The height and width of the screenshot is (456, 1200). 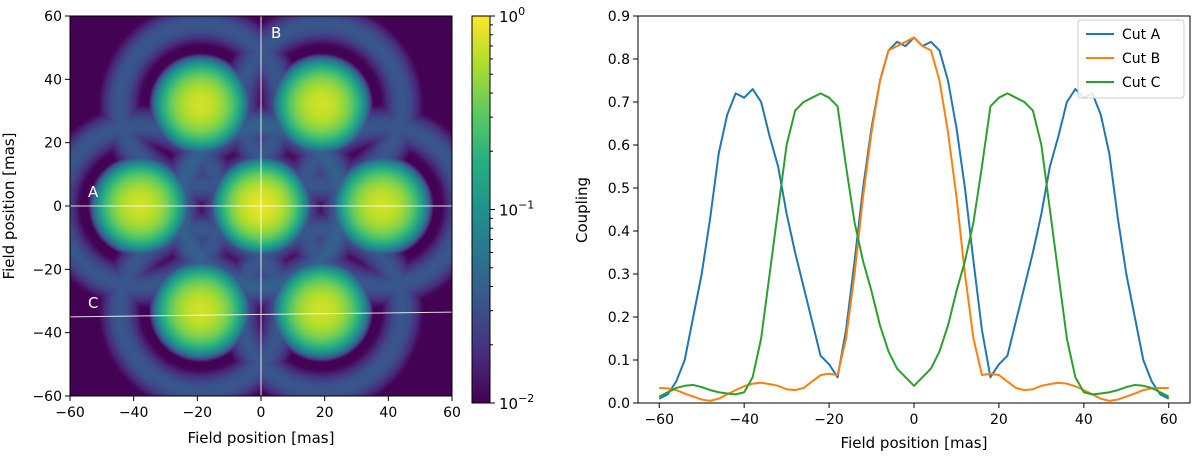 What do you see at coordinates (261, 438) in the screenshot?
I see `heatmap-x-axis-label: Field position [mas]` at bounding box center [261, 438].